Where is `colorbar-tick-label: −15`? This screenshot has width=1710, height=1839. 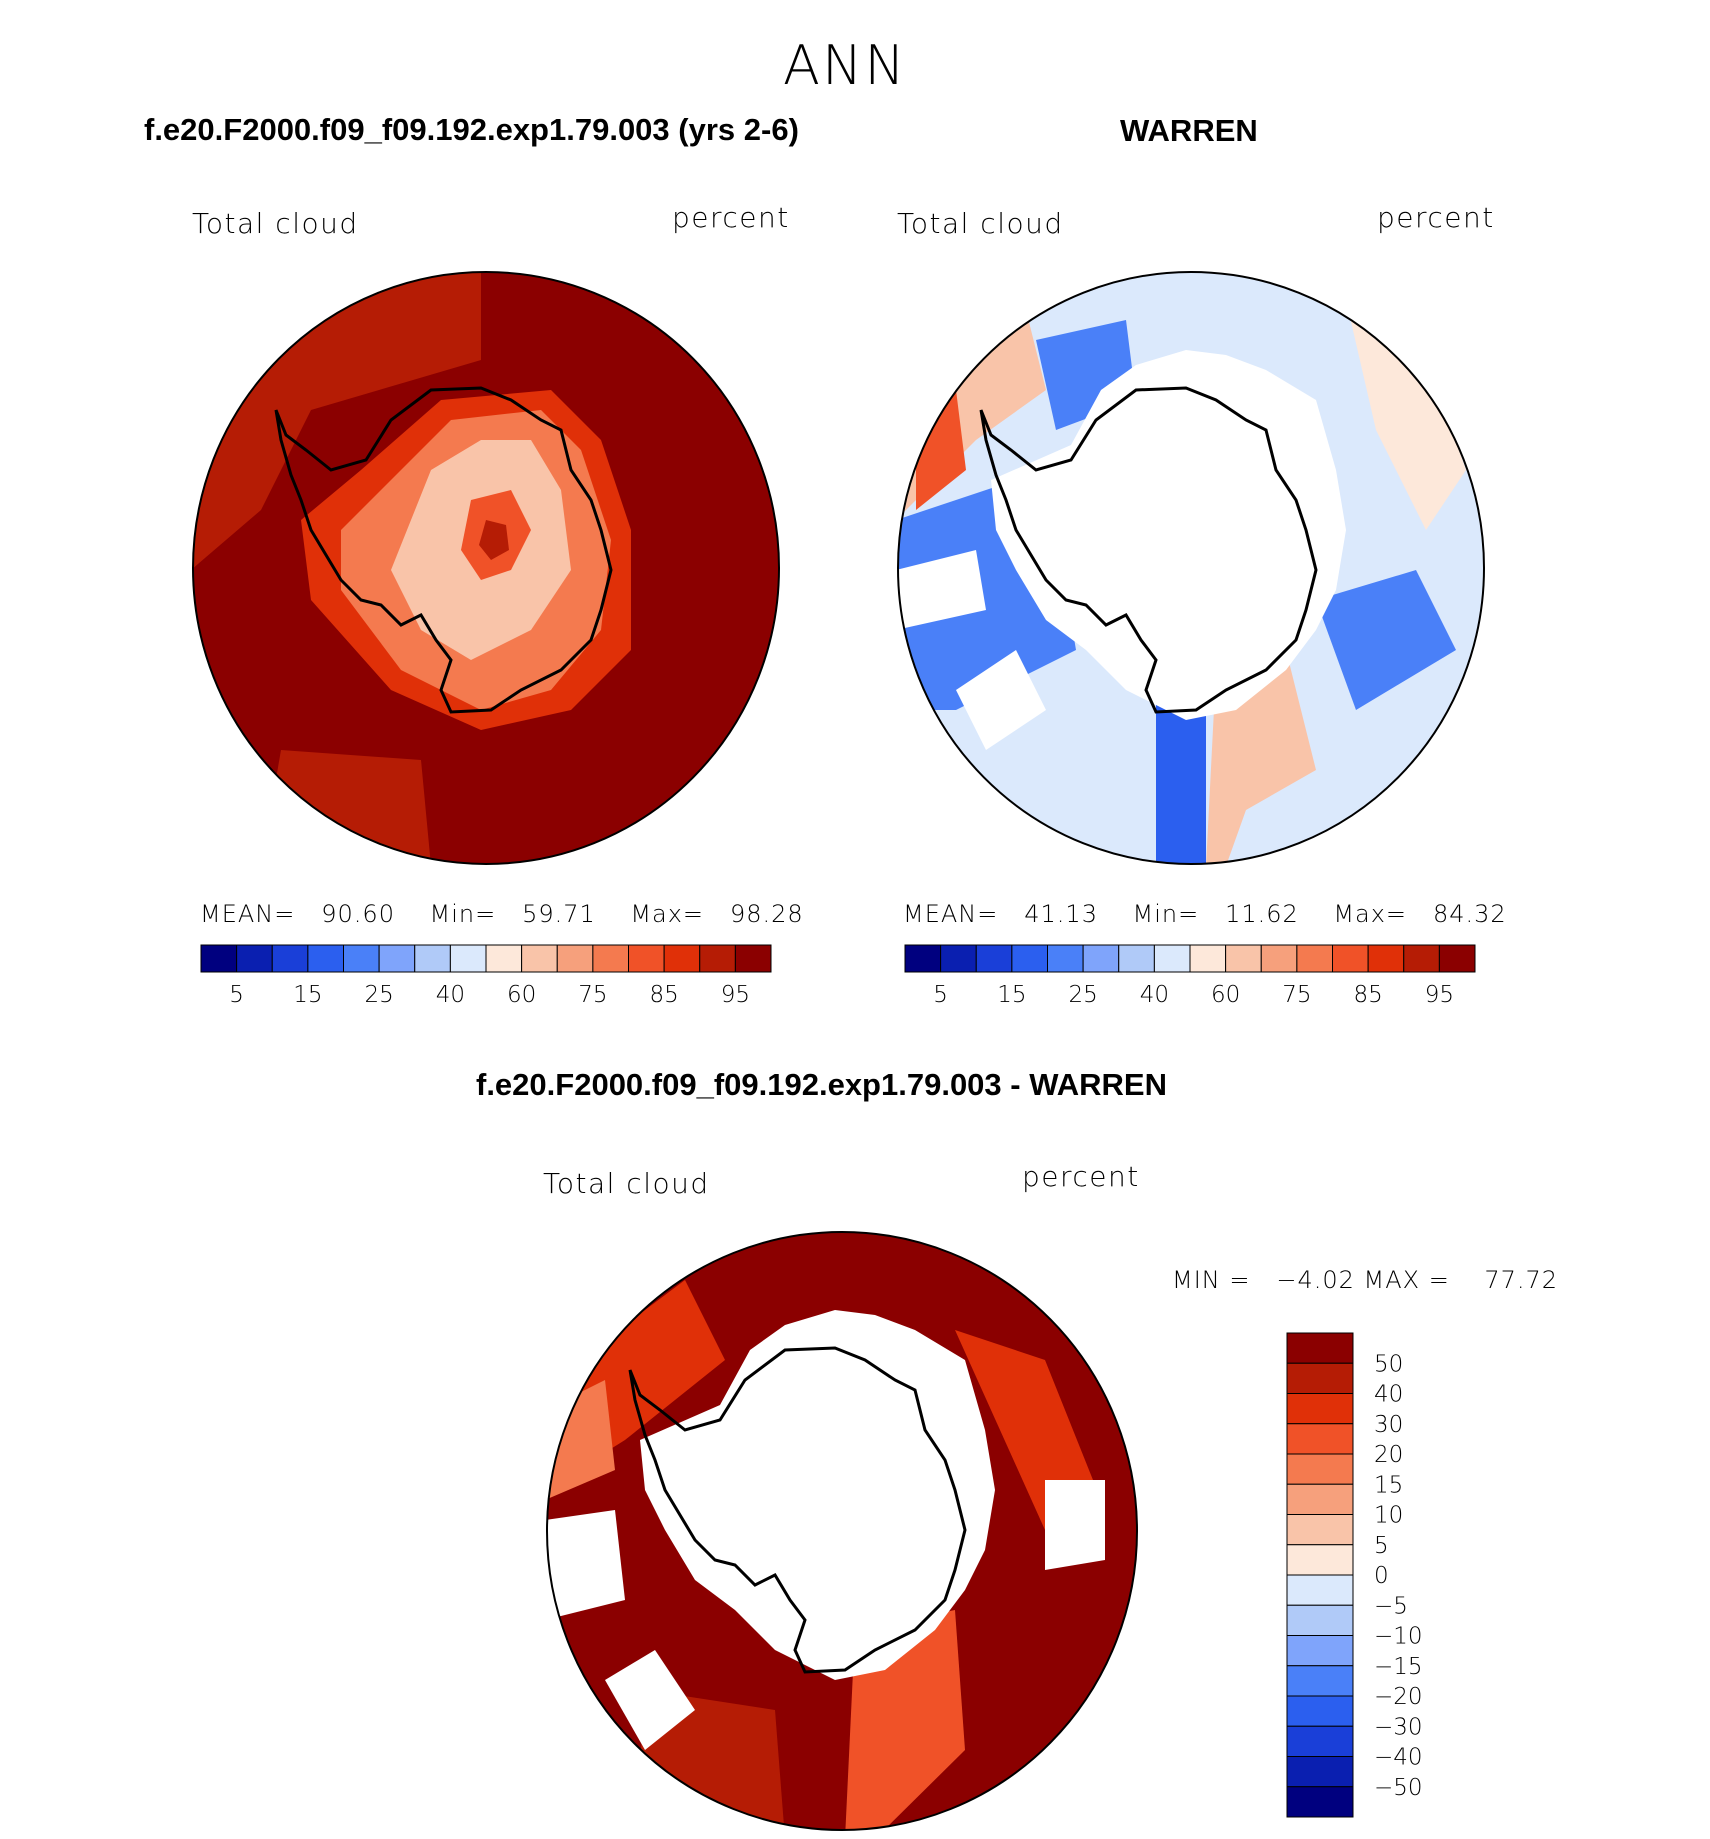
colorbar-tick-label: −15 is located at coordinates (1398, 1667).